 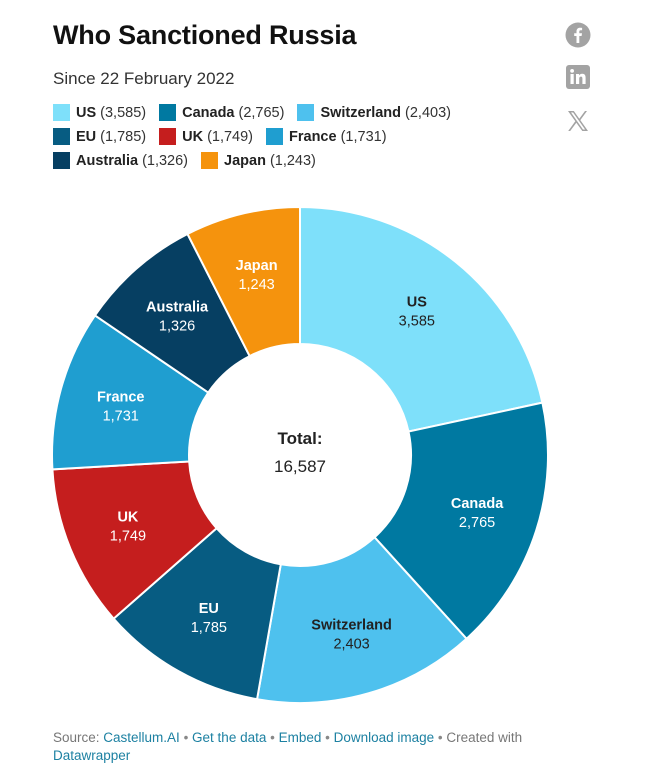 I want to click on legend-item-eu: EU (1,785), so click(x=99, y=136).